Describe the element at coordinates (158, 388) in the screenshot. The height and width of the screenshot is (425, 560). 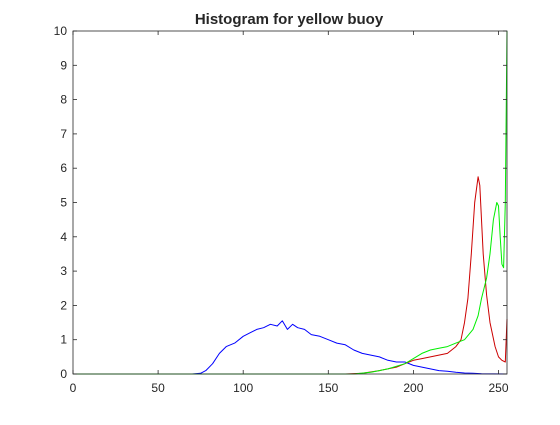
I see `x-tick-label: 50` at that location.